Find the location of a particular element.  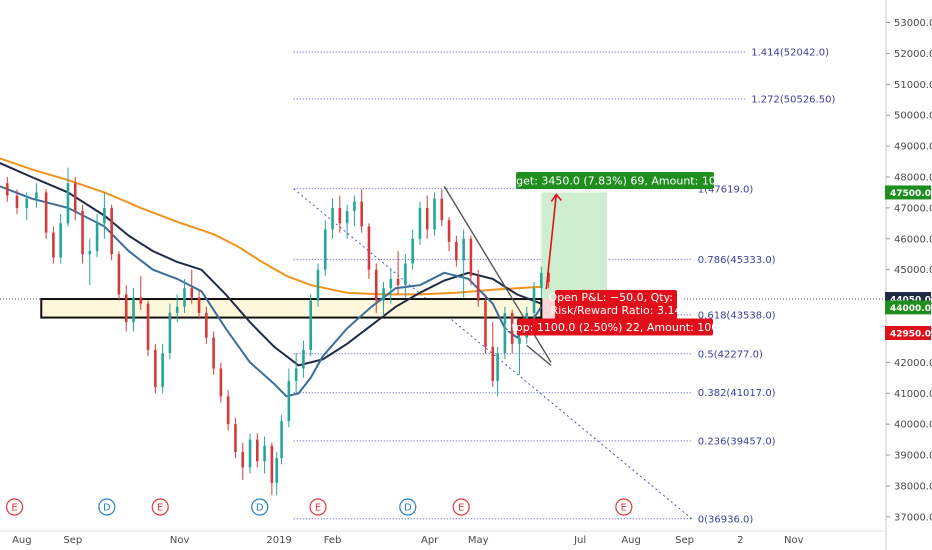

support-zone-box is located at coordinates (291, 308).